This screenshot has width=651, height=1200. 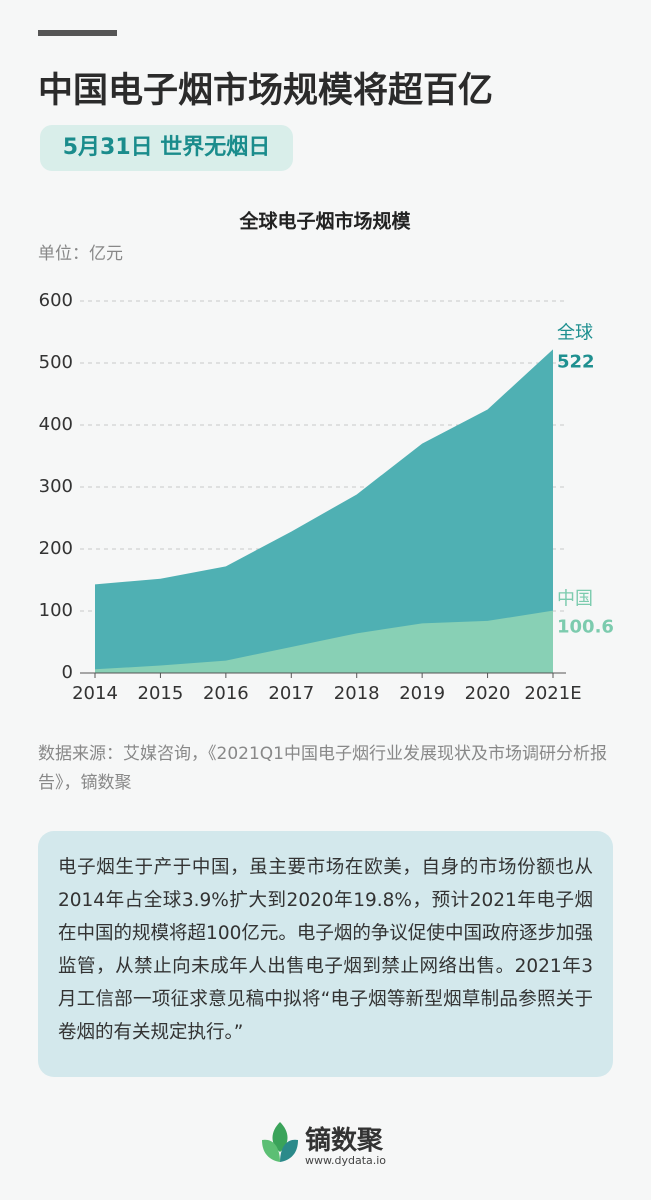 I want to click on x-tick-label: 2019, so click(x=422, y=693).